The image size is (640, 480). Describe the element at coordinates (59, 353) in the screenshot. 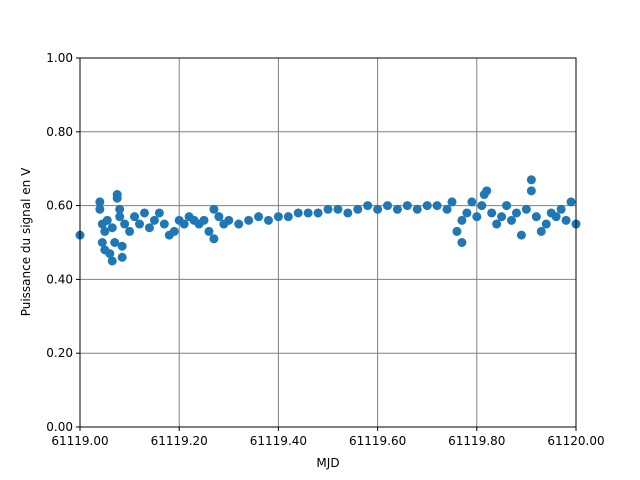

I see `y-tick-label: 0.20` at that location.